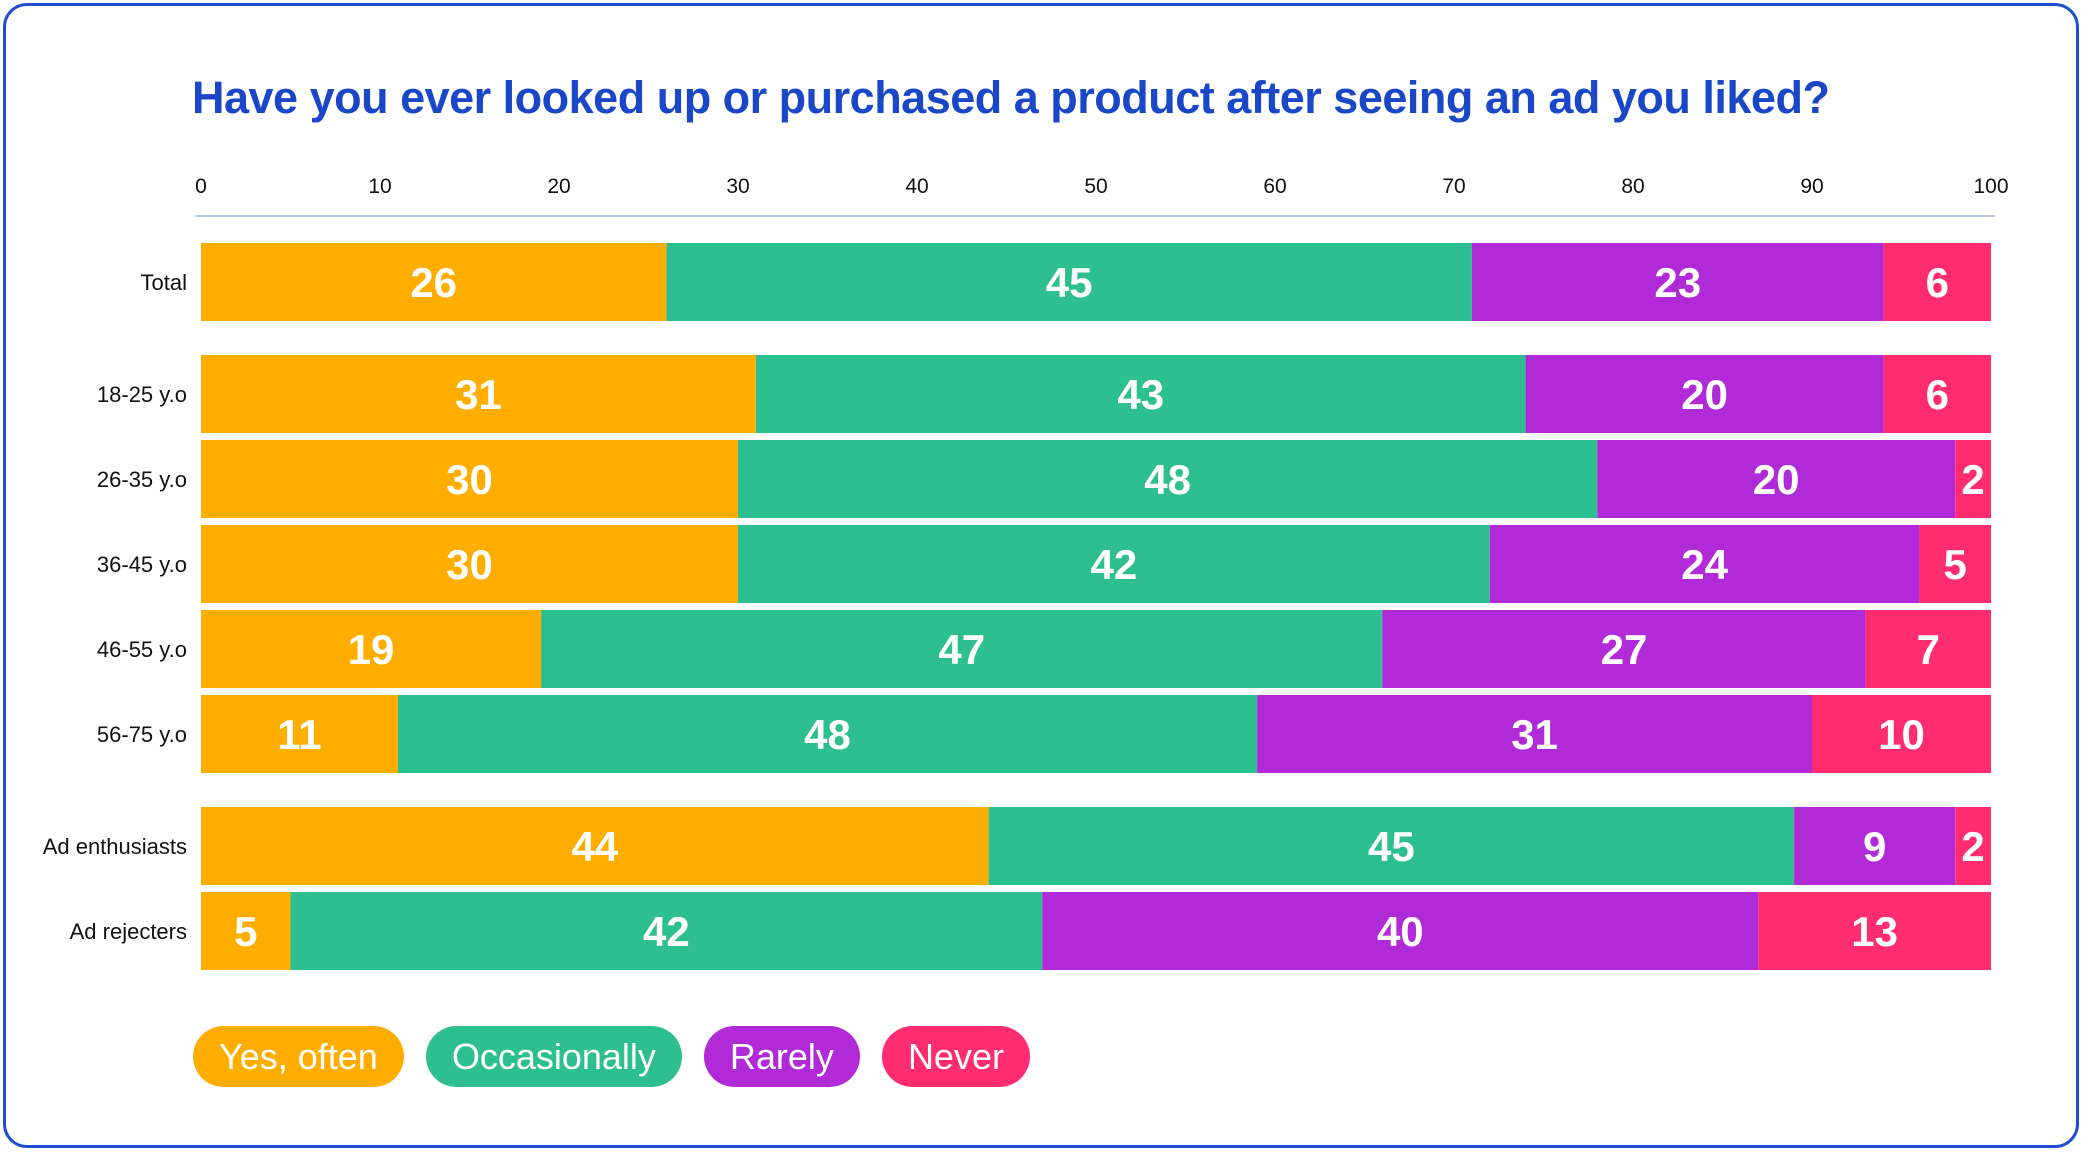  What do you see at coordinates (1095, 186) in the screenshot?
I see `x-tick-label: 50` at bounding box center [1095, 186].